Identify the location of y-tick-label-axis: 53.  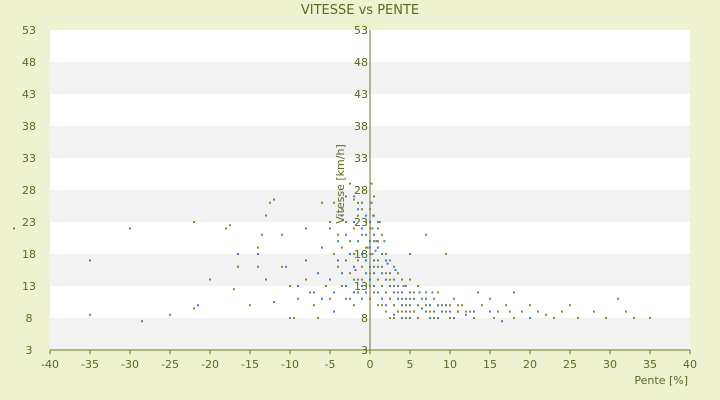
(361, 30).